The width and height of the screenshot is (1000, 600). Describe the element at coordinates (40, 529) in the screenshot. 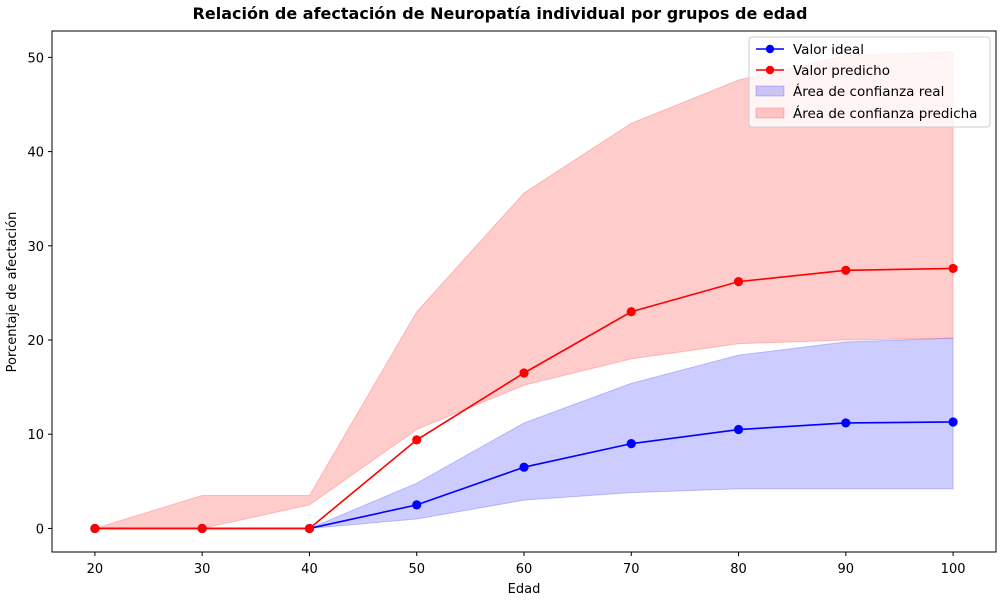

I see `y-tick-label-0: 0` at that location.